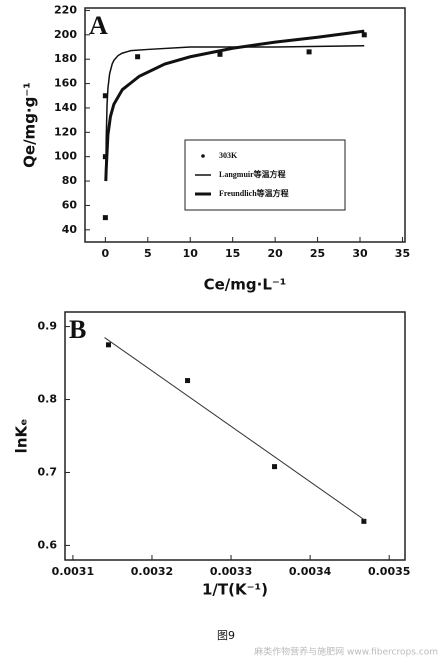 The width and height of the screenshot is (441, 660). I want to click on x-tick-label: 0.0034, so click(310, 571).